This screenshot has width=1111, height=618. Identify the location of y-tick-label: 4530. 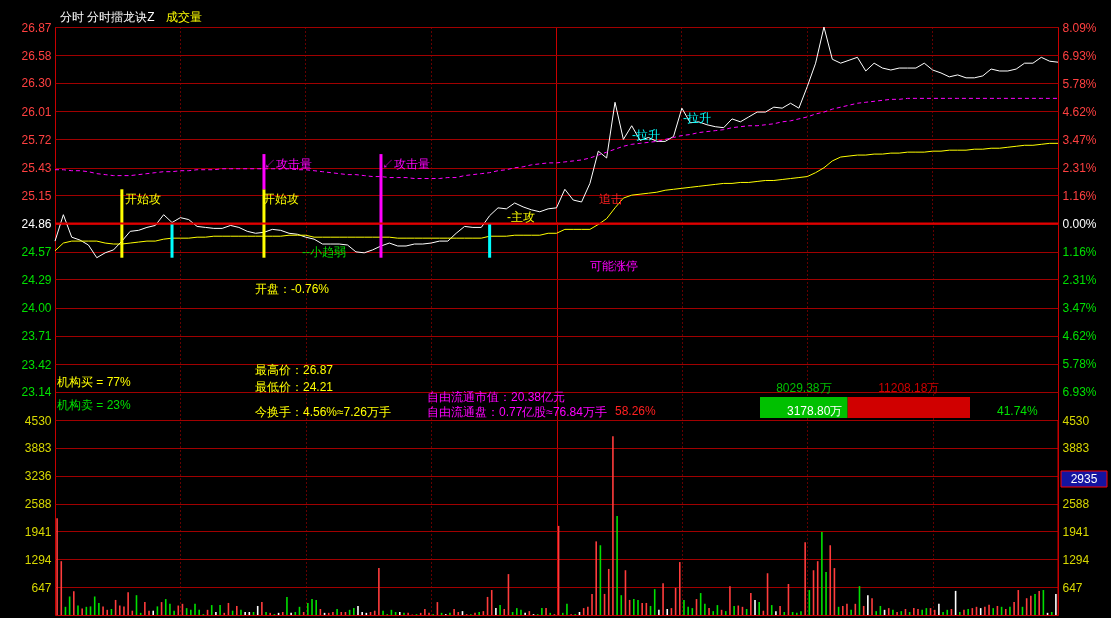
(38, 420).